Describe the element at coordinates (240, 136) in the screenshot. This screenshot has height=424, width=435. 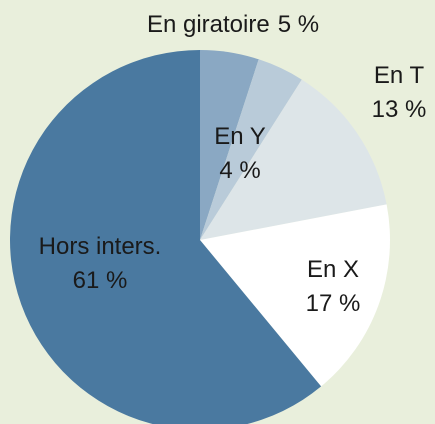
I see `slice-name: En Y` at that location.